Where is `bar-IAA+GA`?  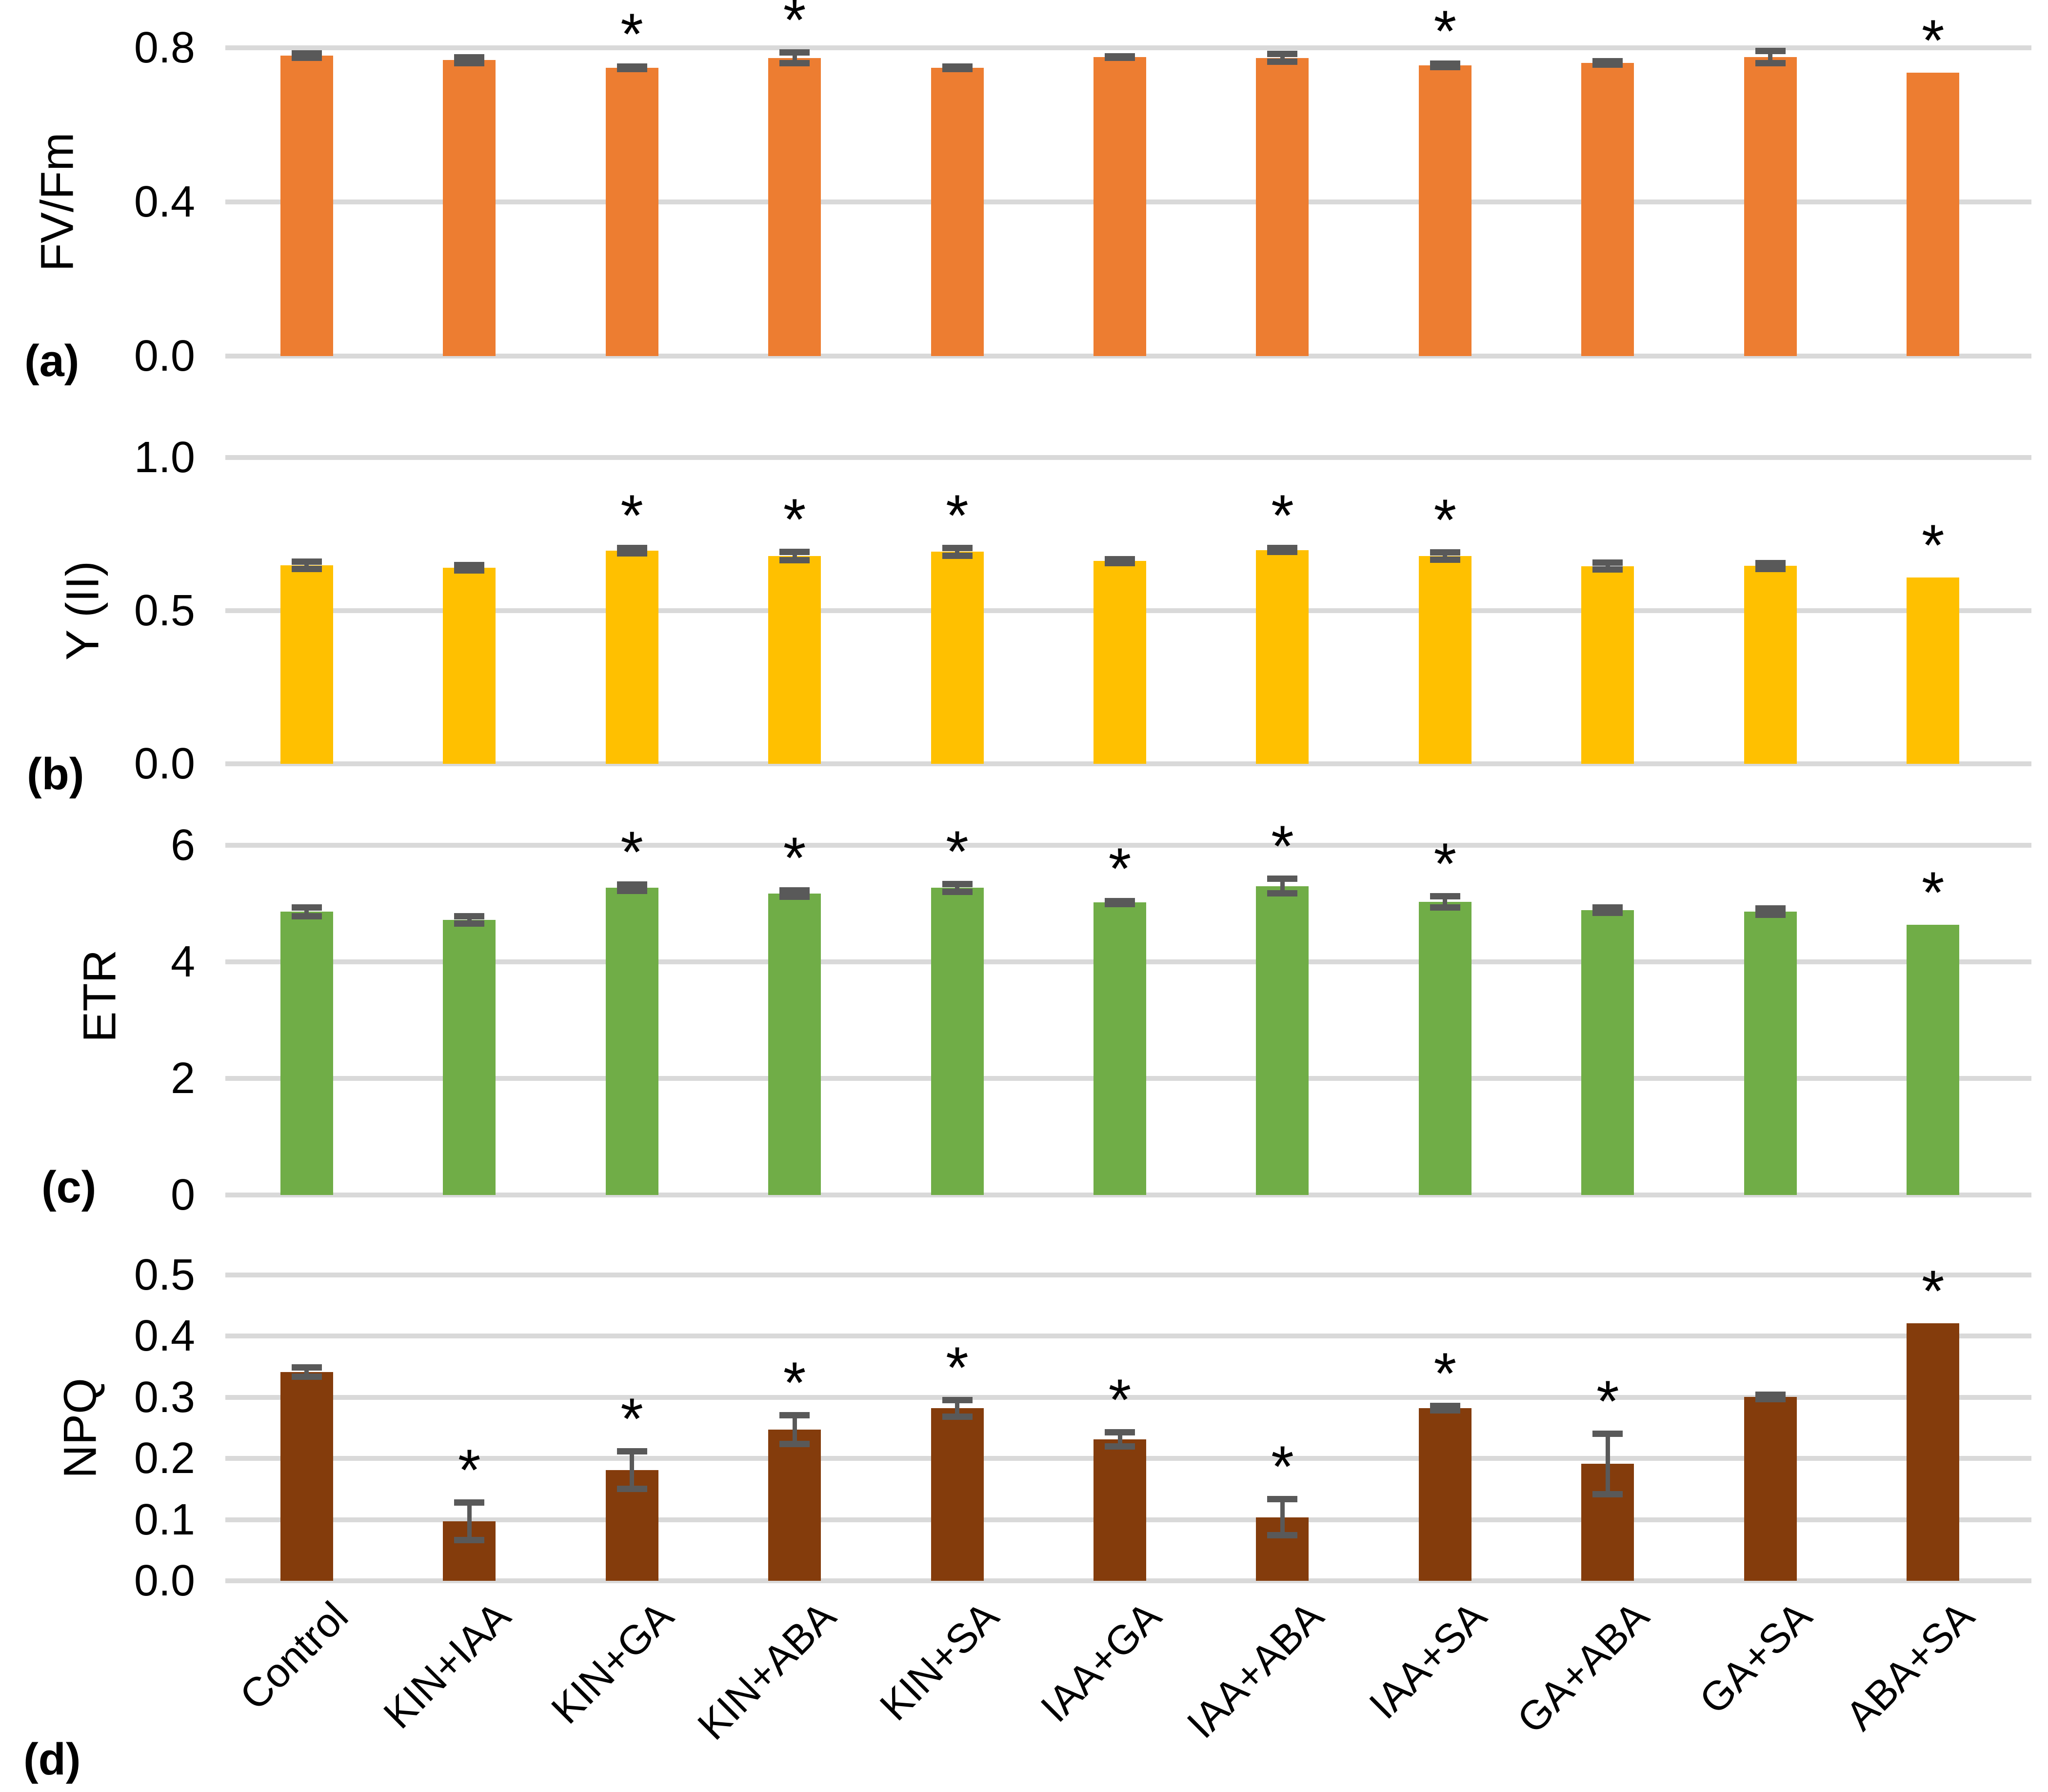 bar-IAA+GA is located at coordinates (1120, 1510).